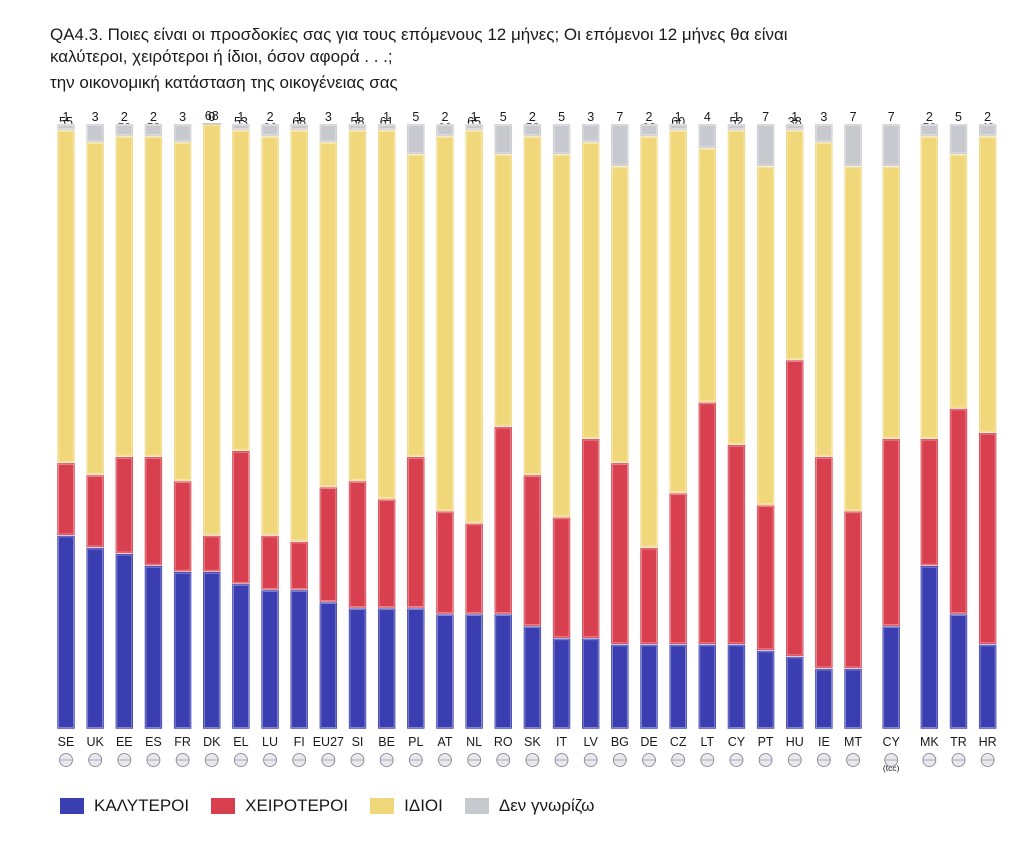  Describe the element at coordinates (561, 117) in the screenshot. I see `label-dk-17: 5` at that location.